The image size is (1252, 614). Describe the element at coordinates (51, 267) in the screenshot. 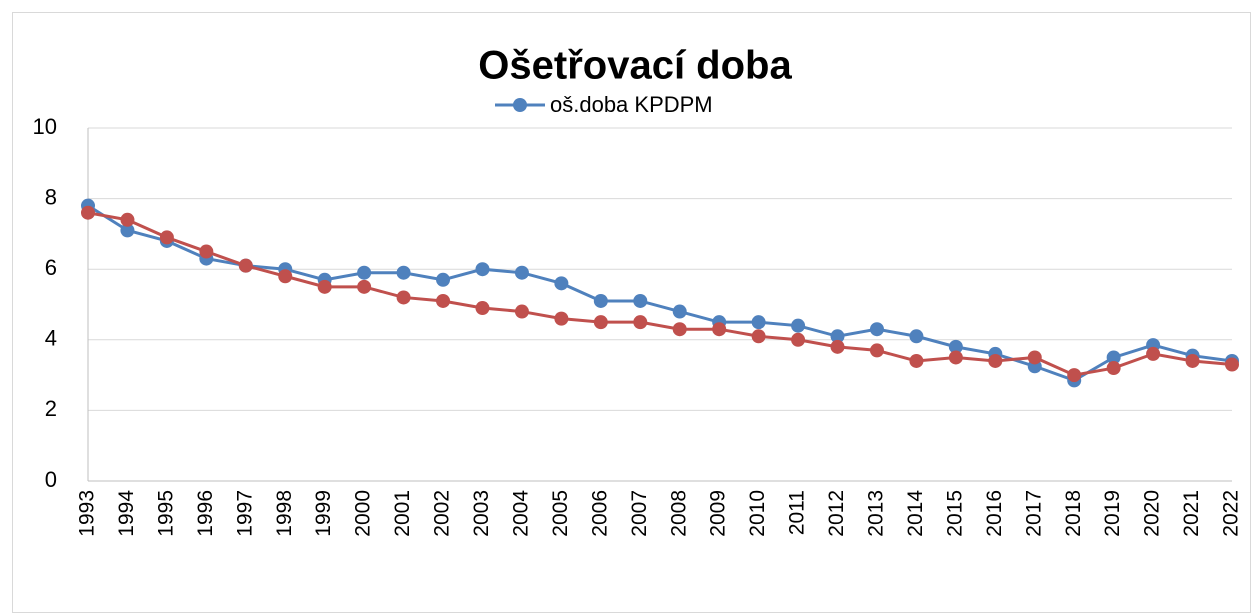

I see `y-tick-label: 6` at that location.